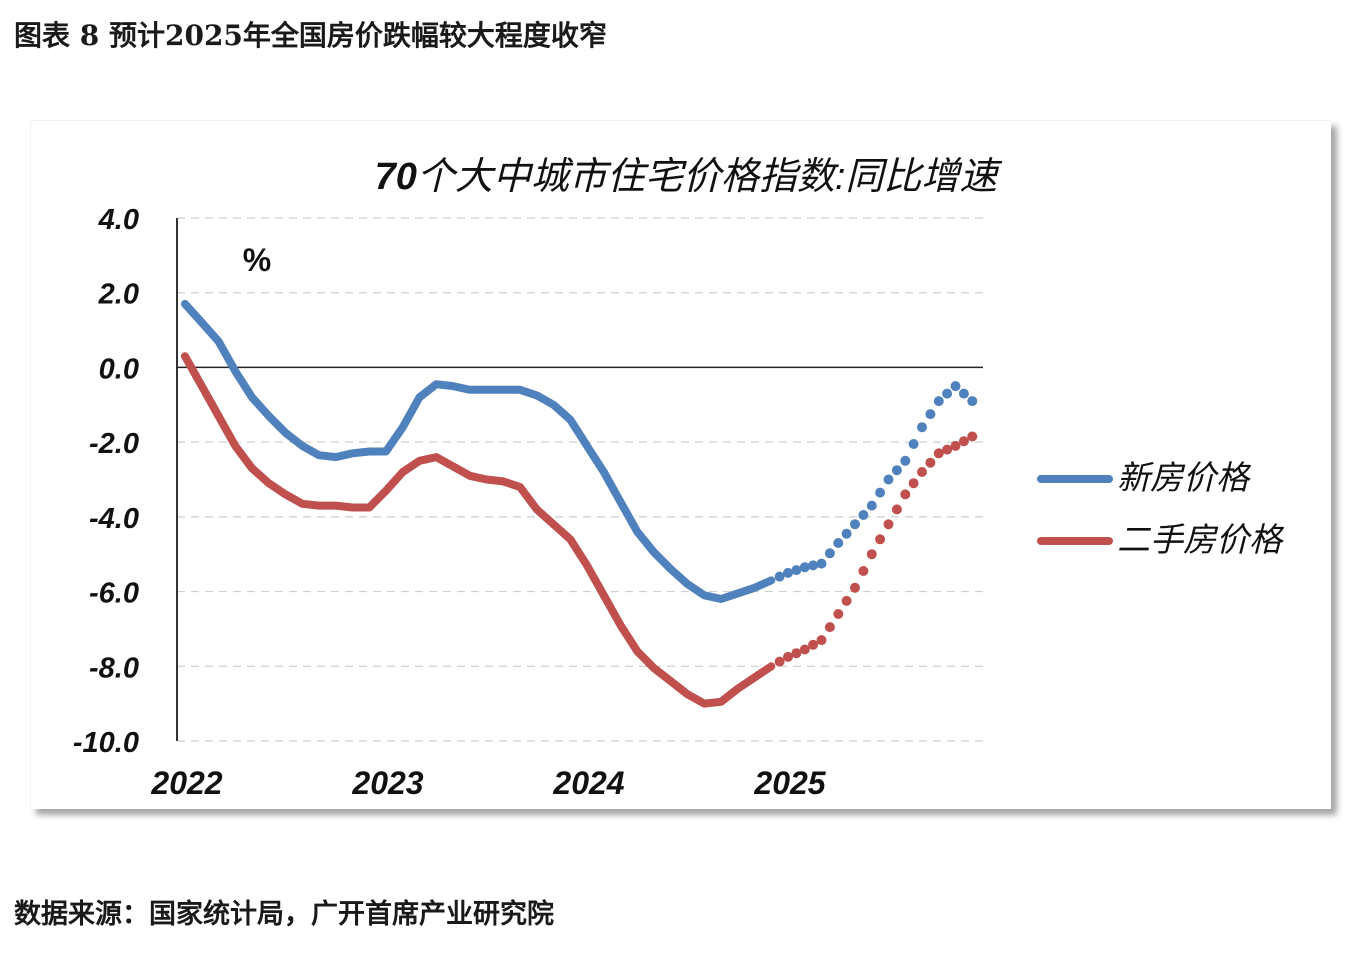 The image size is (1364, 962). I want to click on x-axis-ticks: 2022 2023 2024 2025, so click(488, 783).